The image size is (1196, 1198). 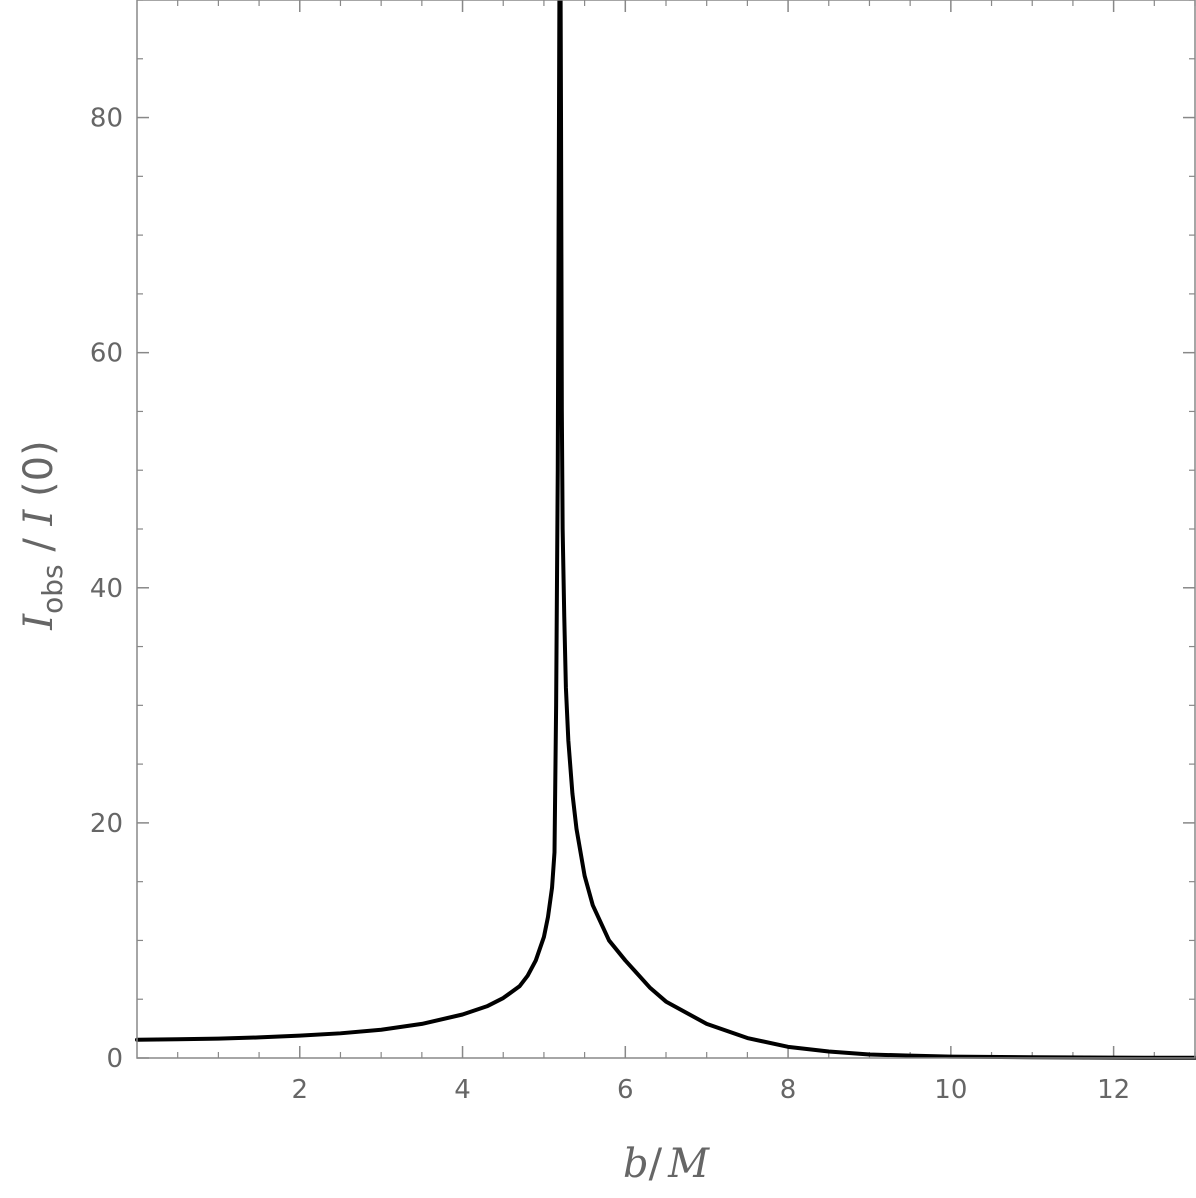 What do you see at coordinates (39, 517) in the screenshot?
I see `y-axis-title-I0: I` at bounding box center [39, 517].